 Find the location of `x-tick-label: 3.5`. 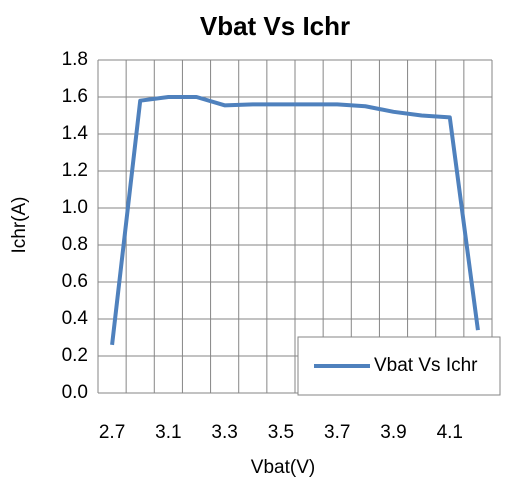

x-tick-label: 3.5 is located at coordinates (281, 432).